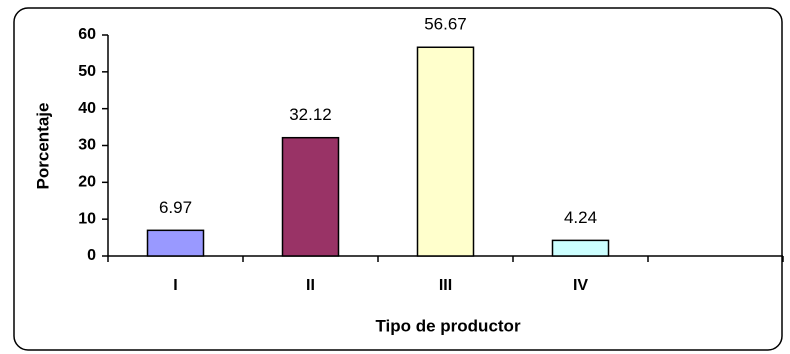 This screenshot has height=354, width=790. I want to click on value-label: 4.24, so click(580, 217).